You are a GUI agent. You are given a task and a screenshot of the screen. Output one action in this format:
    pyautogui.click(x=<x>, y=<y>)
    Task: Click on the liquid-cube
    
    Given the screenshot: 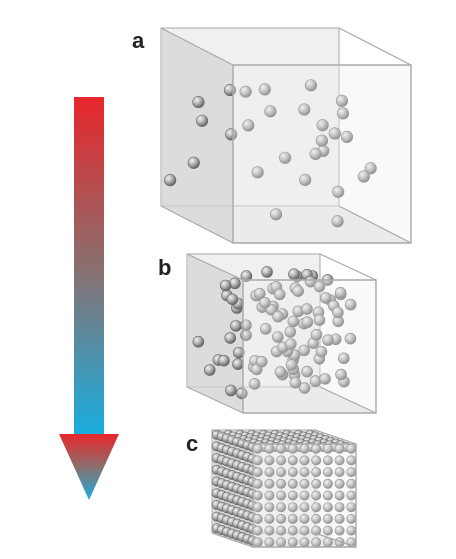 What is the action you would take?
    pyautogui.click(x=281, y=333)
    